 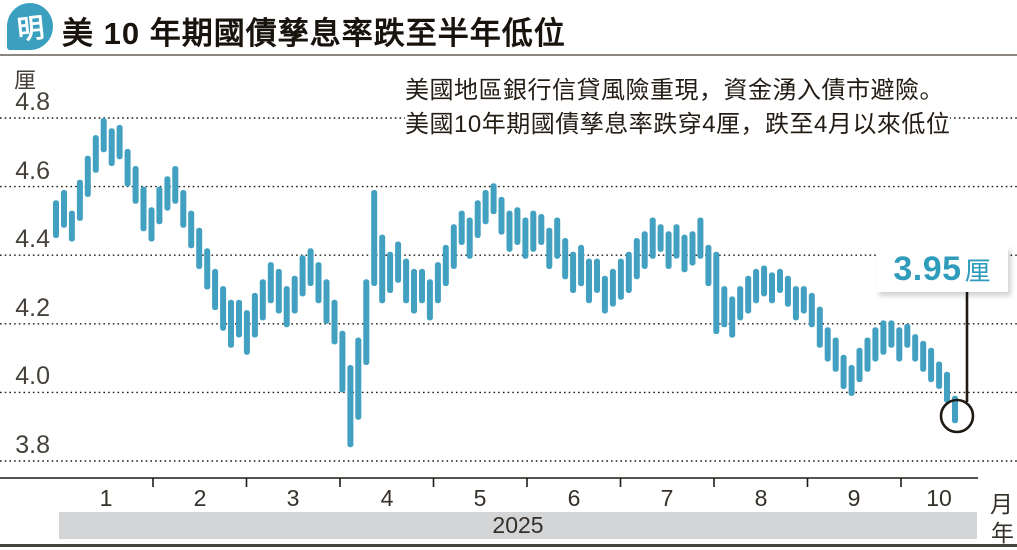 What do you see at coordinates (314, 33) in the screenshot?
I see `page-title: 美 10 年期國債孳息率跌至半年低位` at bounding box center [314, 33].